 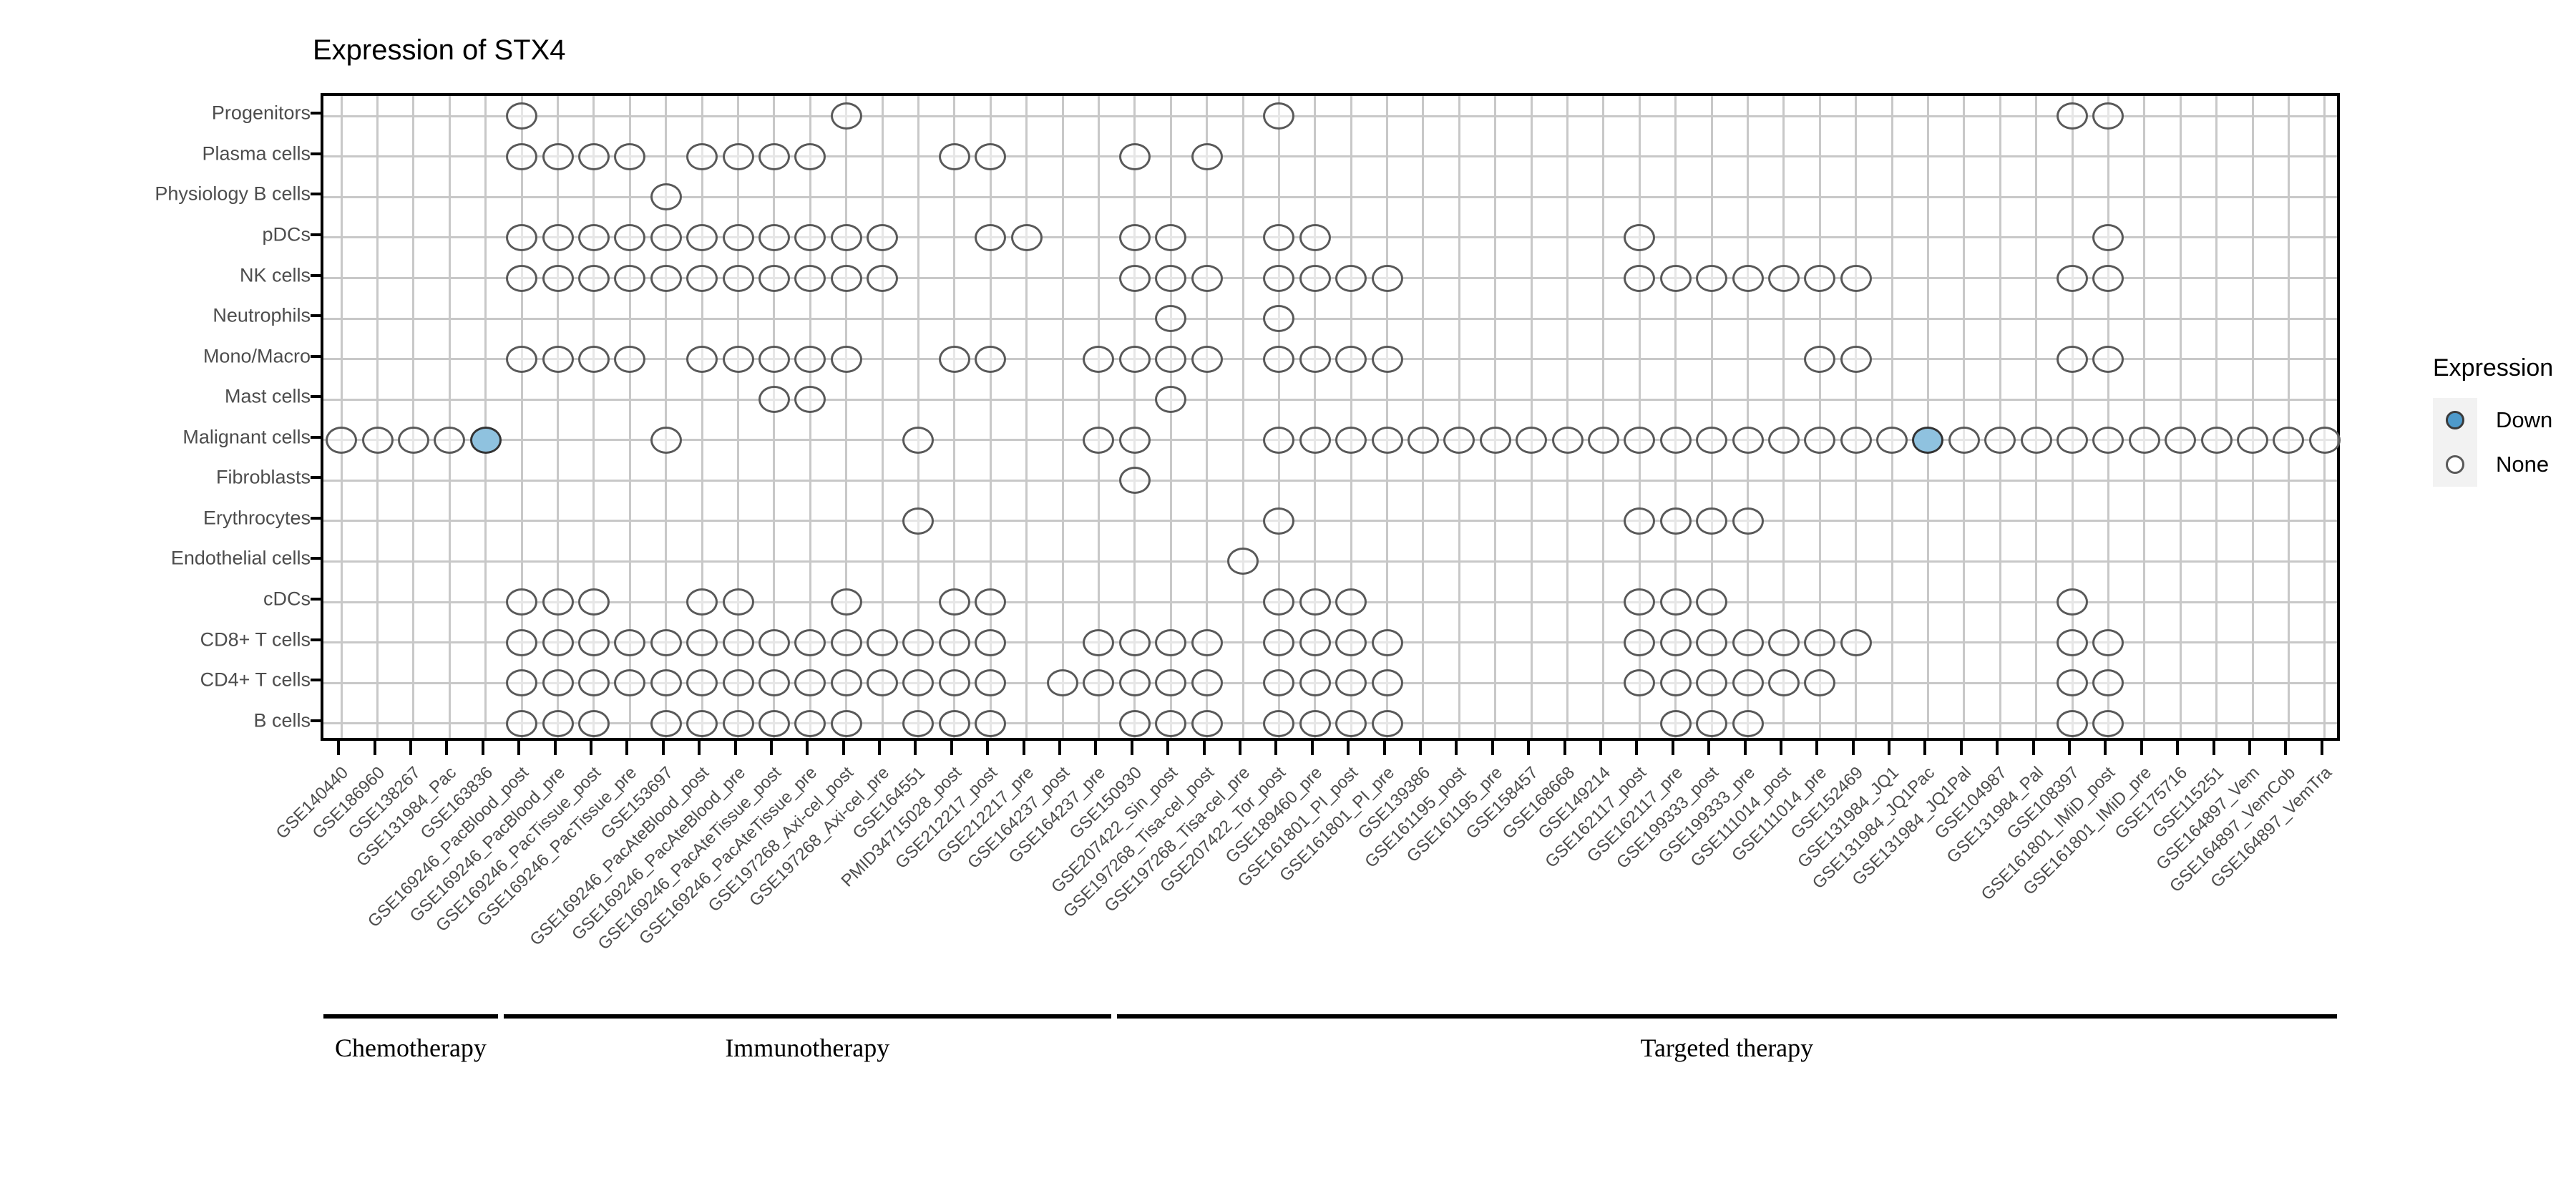 What do you see at coordinates (485, 440) in the screenshot?
I see `dot-down` at bounding box center [485, 440].